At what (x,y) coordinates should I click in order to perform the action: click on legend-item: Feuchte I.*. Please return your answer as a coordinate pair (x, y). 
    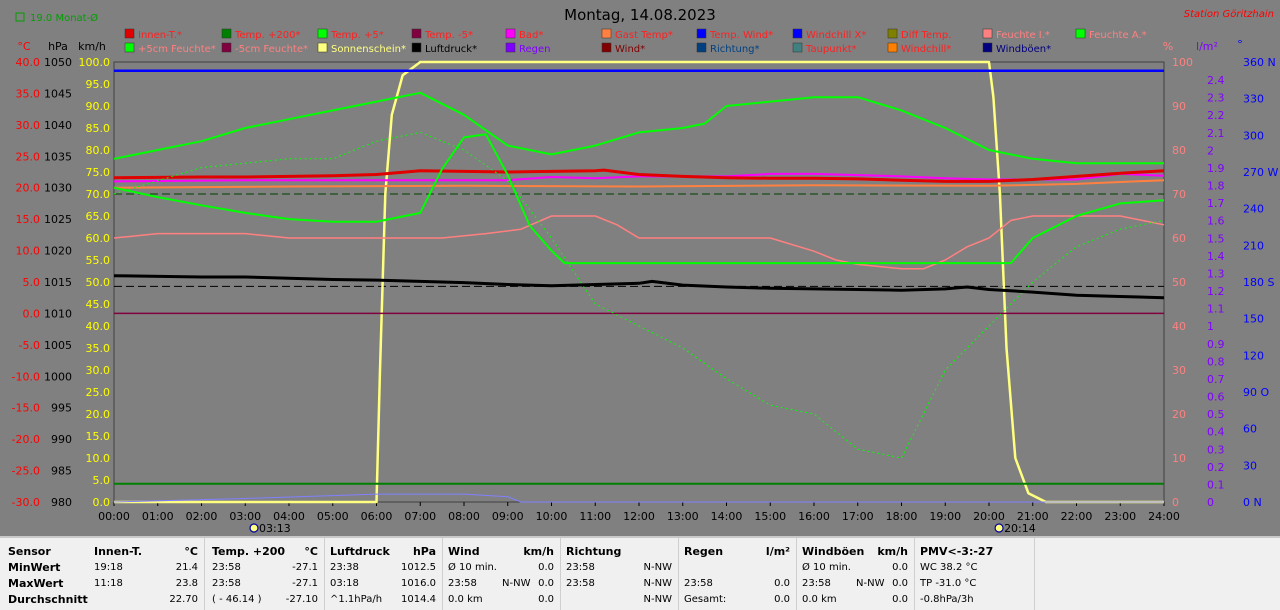
    Looking at the image, I should click on (1023, 35).